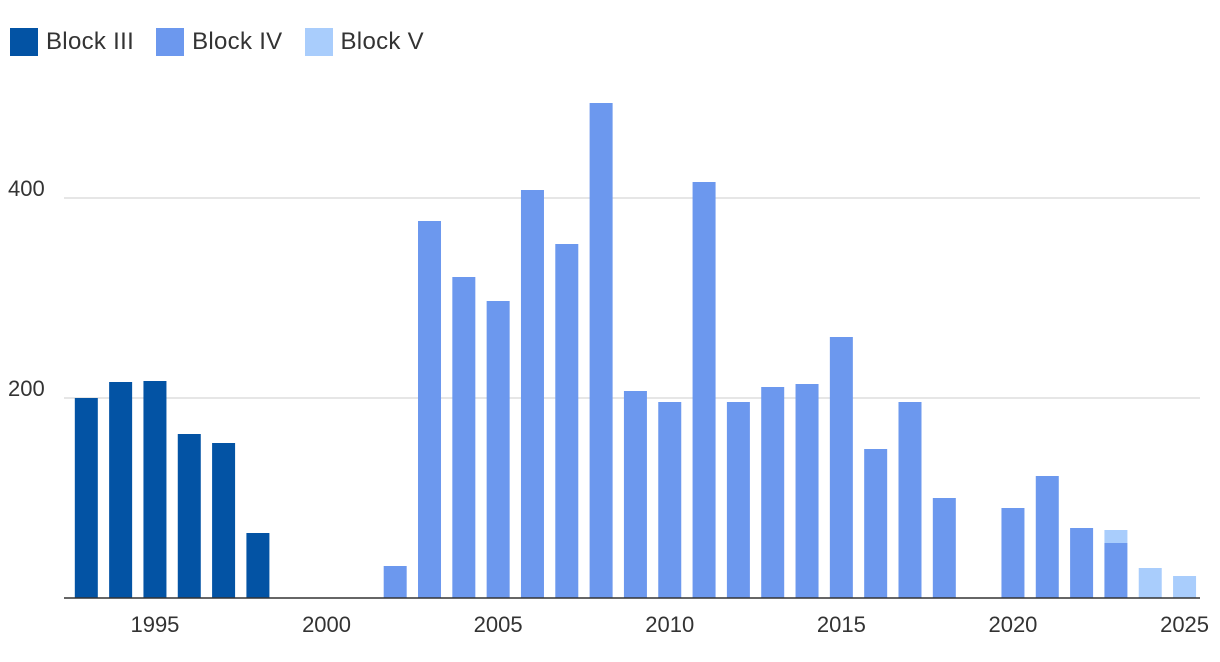 The height and width of the screenshot is (662, 1220). What do you see at coordinates (395, 582) in the screenshot?
I see `bar-2002-block-iv` at bounding box center [395, 582].